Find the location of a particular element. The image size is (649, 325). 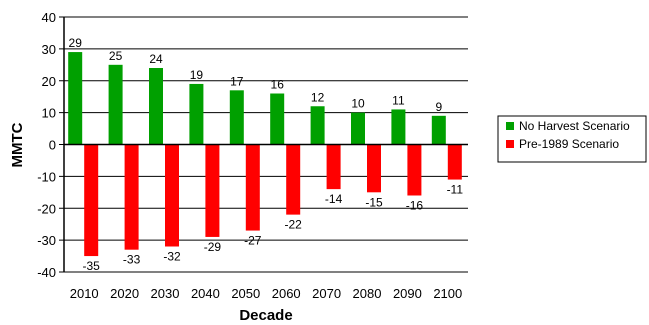

x-tick-label: 2050 is located at coordinates (245, 293).